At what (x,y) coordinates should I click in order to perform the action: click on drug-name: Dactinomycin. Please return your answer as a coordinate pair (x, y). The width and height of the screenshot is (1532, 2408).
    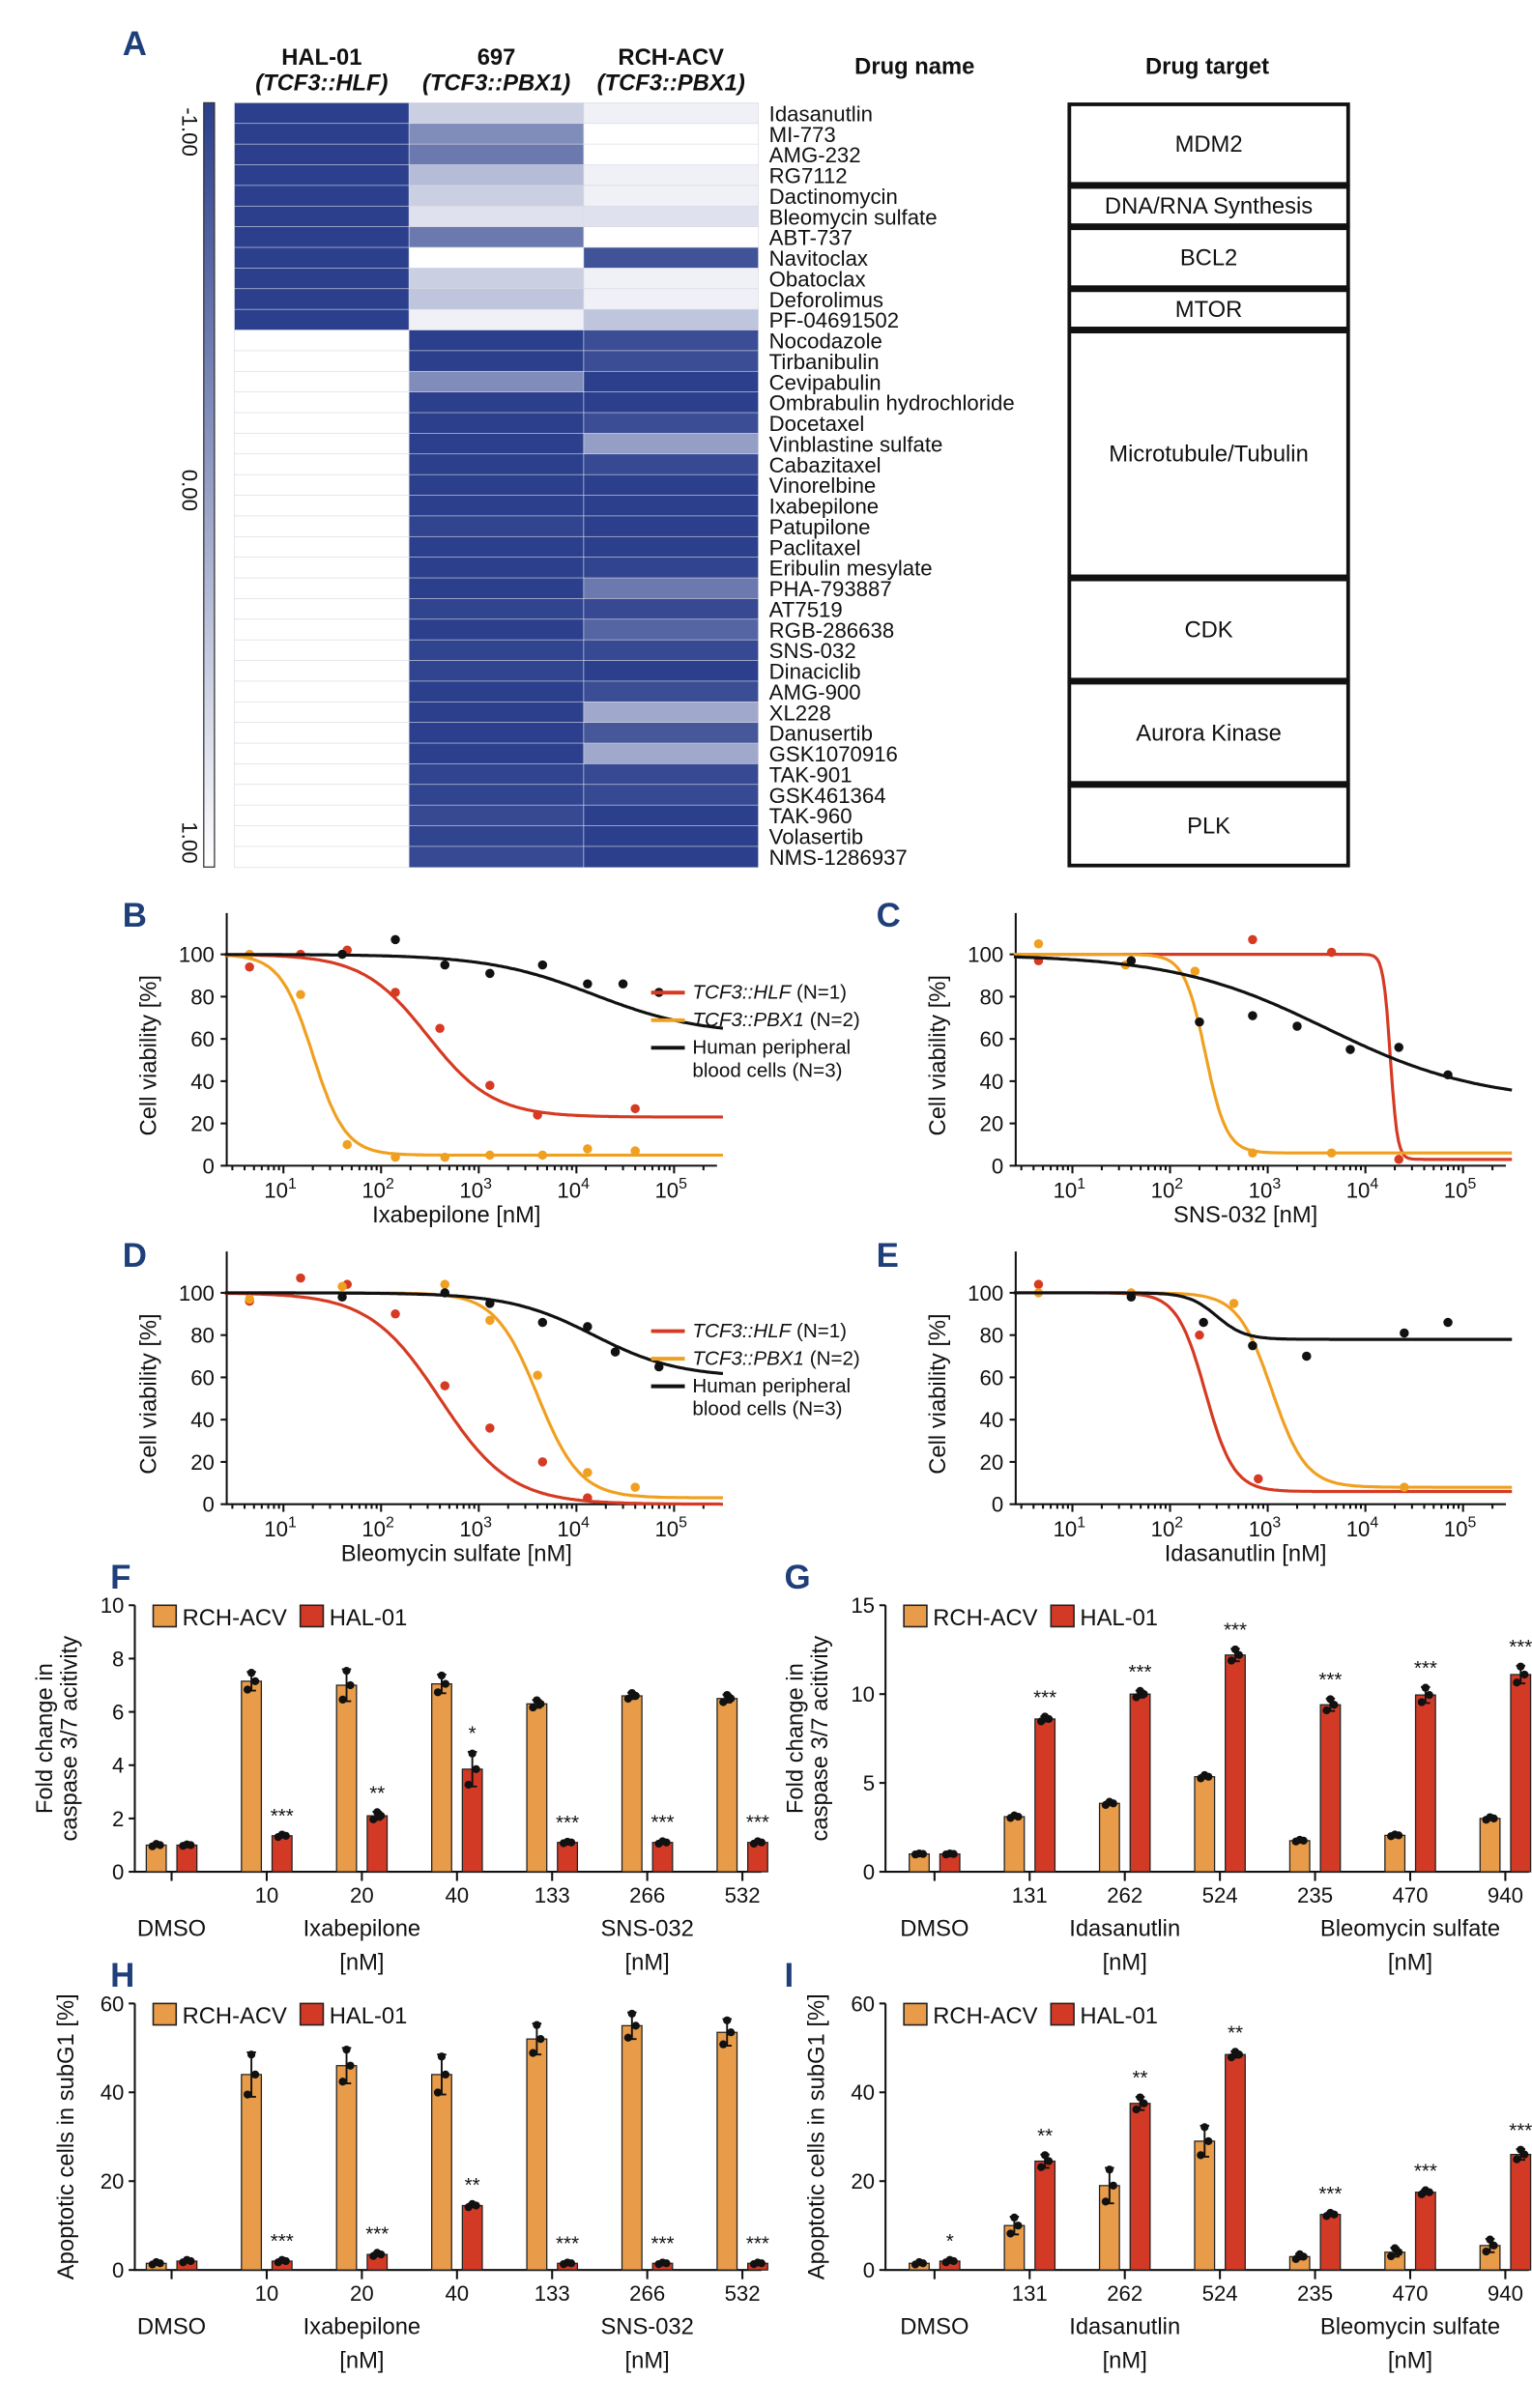
    Looking at the image, I should click on (833, 197).